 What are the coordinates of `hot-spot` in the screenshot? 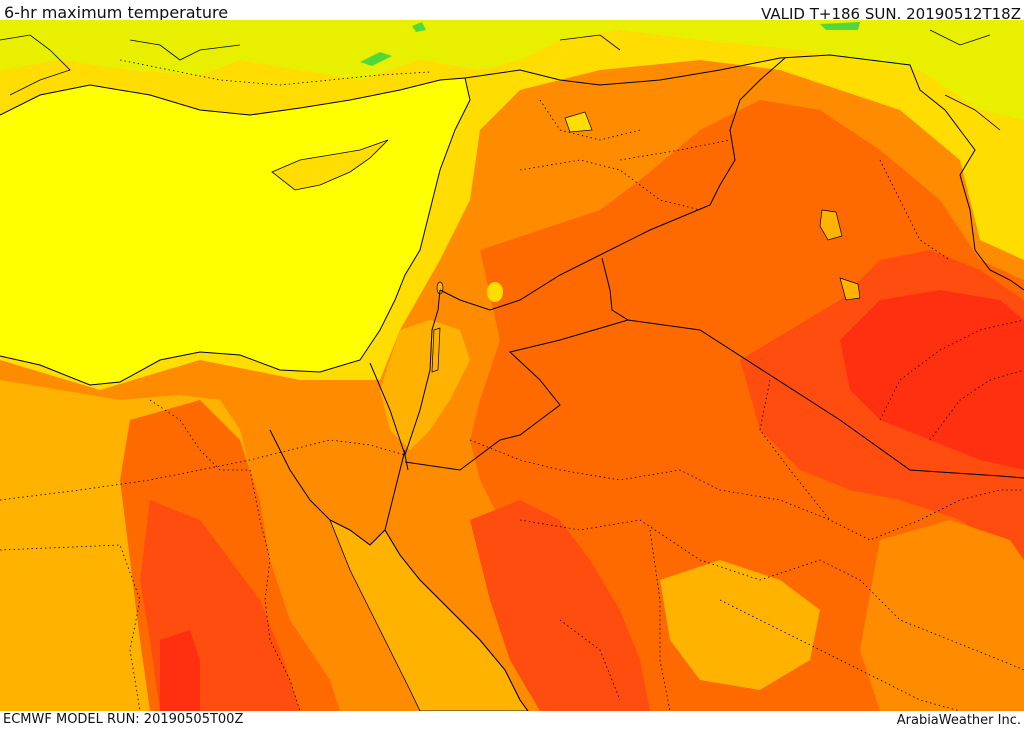 It's located at (495, 292).